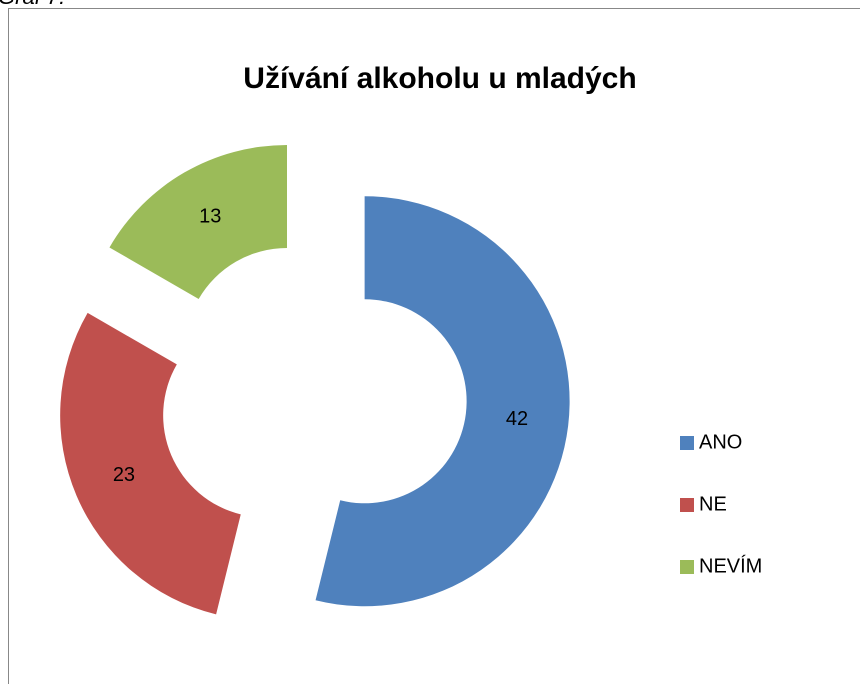 This screenshot has height=684, width=860. What do you see at coordinates (439, 78) in the screenshot?
I see `chart-title: Užívání alkoholu u mladých` at bounding box center [439, 78].